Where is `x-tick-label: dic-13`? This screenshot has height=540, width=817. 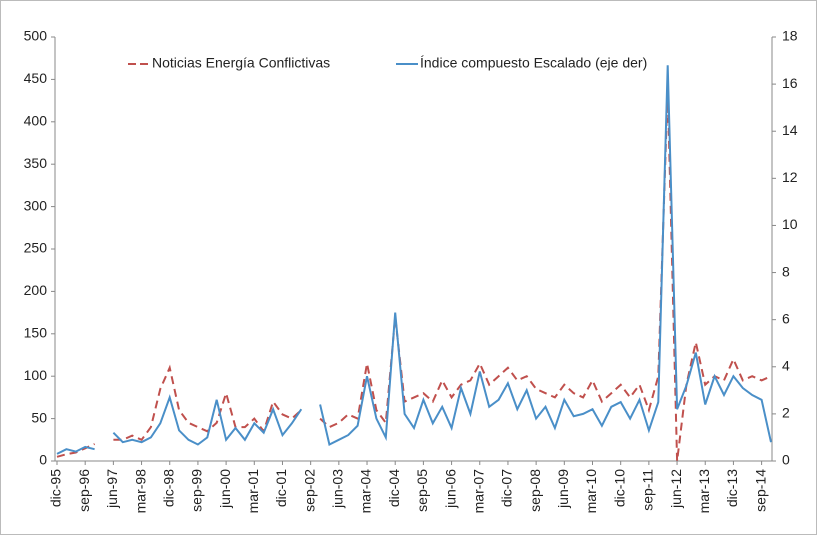 x-tick-label: dic-13 is located at coordinates (732, 488).